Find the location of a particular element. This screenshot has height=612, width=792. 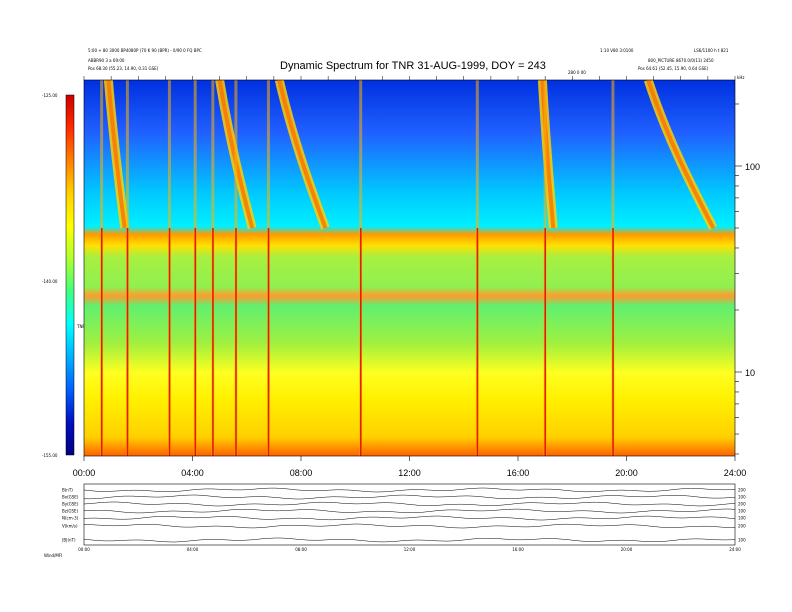

timeseries-label: Bz(GSE) is located at coordinates (70, 511).